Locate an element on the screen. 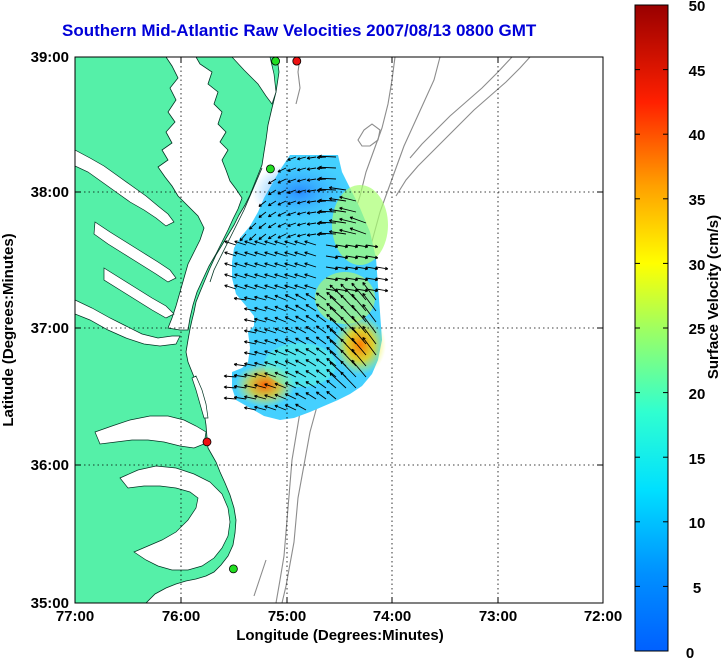 The height and width of the screenshot is (659, 724). station-markers is located at coordinates (252, 315).